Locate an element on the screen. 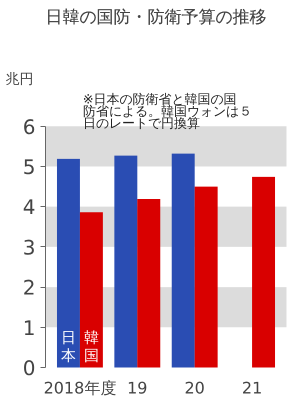  y-tick-label: 6 is located at coordinates (29, 126).